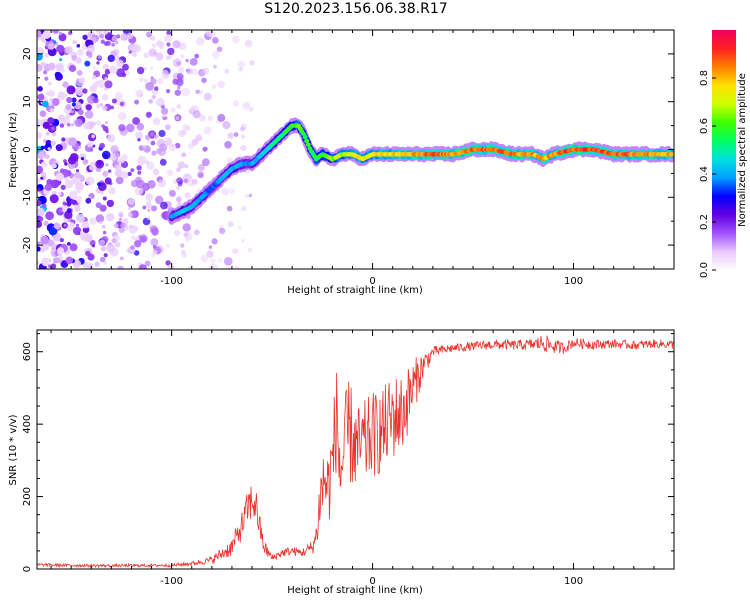  I want to click on colorbar-tick-label: 0.2, so click(704, 222).